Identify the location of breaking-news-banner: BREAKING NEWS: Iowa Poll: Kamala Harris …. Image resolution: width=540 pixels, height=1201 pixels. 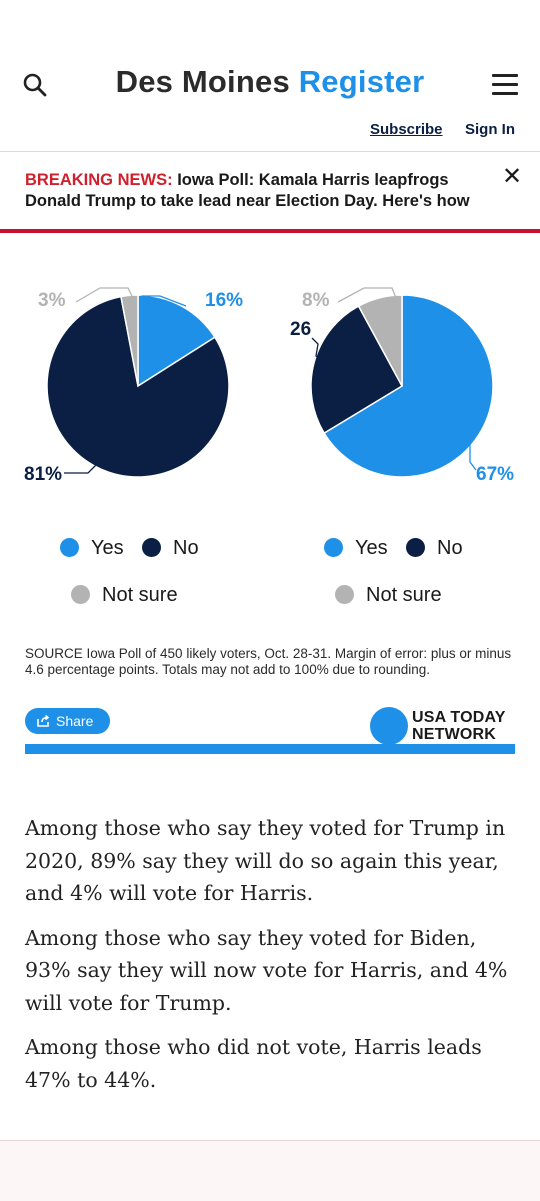
(270, 191).